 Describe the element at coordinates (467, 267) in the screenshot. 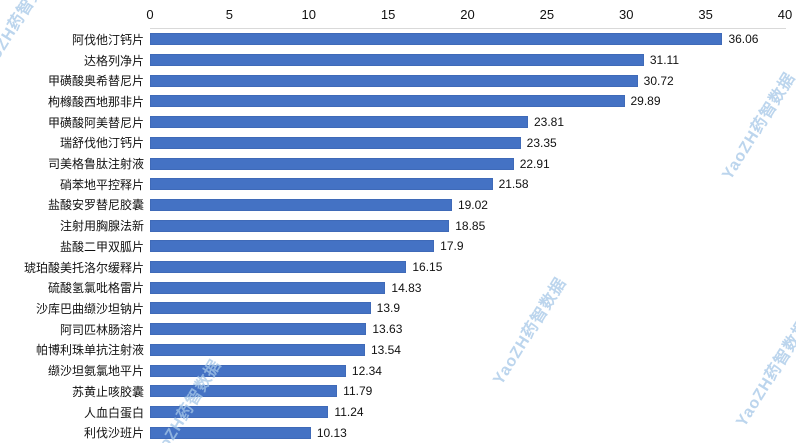

I see `bar-track: 16.15` at that location.